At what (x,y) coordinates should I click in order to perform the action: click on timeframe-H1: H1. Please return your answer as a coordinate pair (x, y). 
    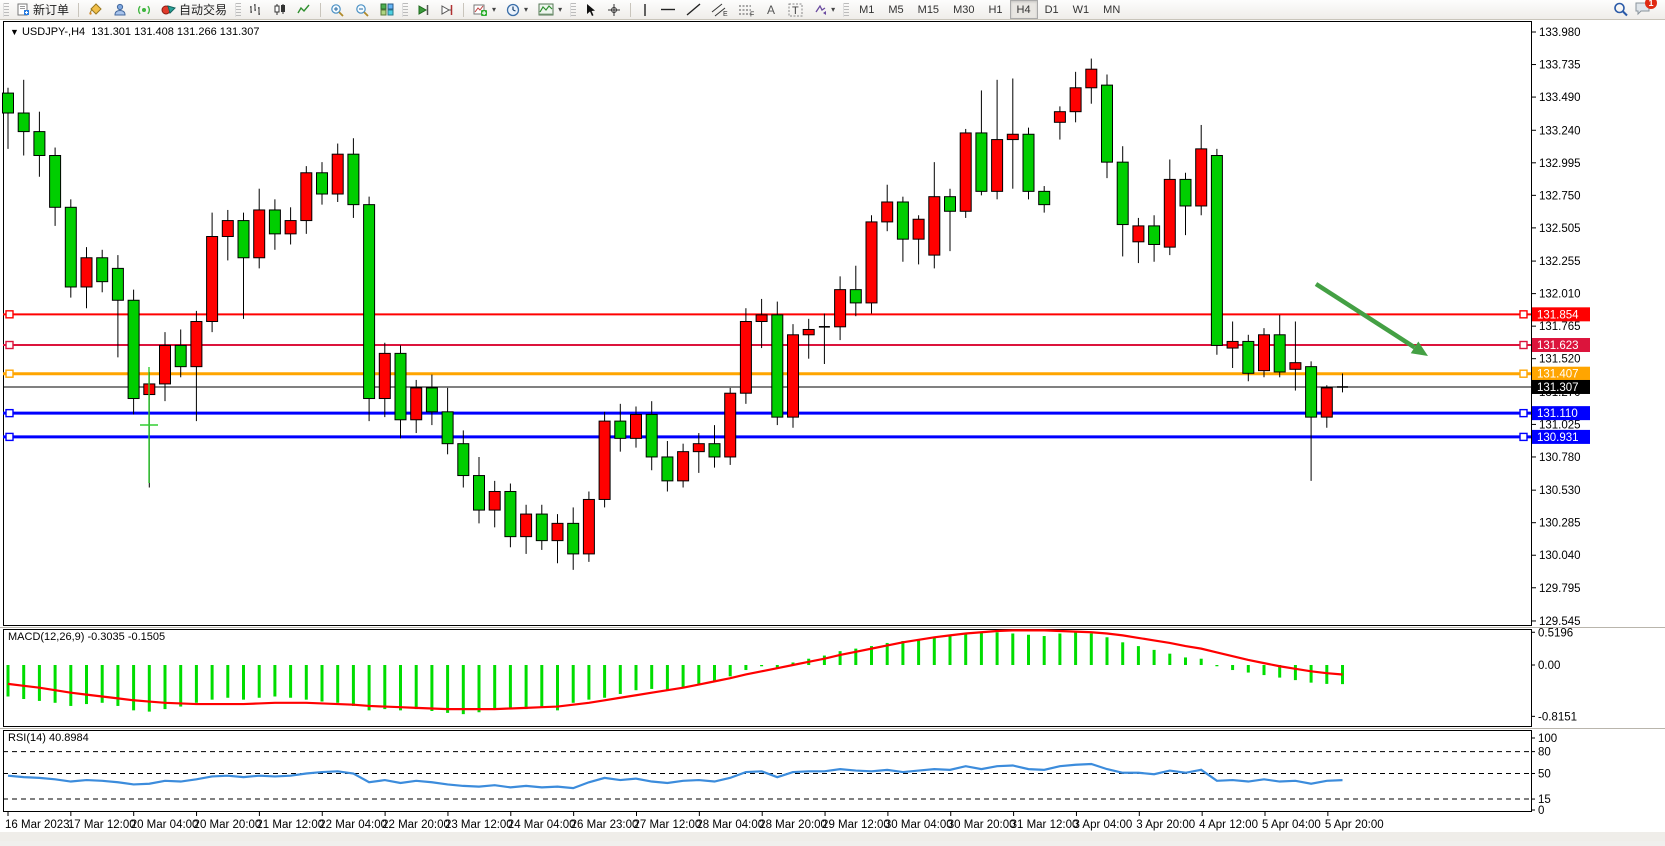
    Looking at the image, I should click on (995, 9).